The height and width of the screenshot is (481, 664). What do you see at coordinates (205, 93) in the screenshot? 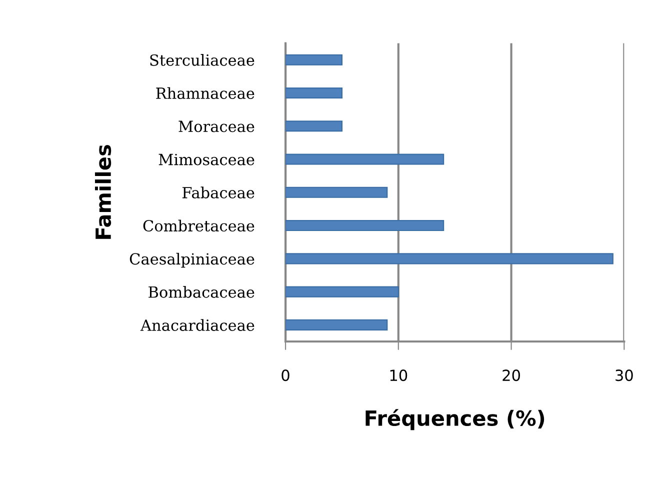
I see `y-tick-label: Rhamnaceae` at bounding box center [205, 93].